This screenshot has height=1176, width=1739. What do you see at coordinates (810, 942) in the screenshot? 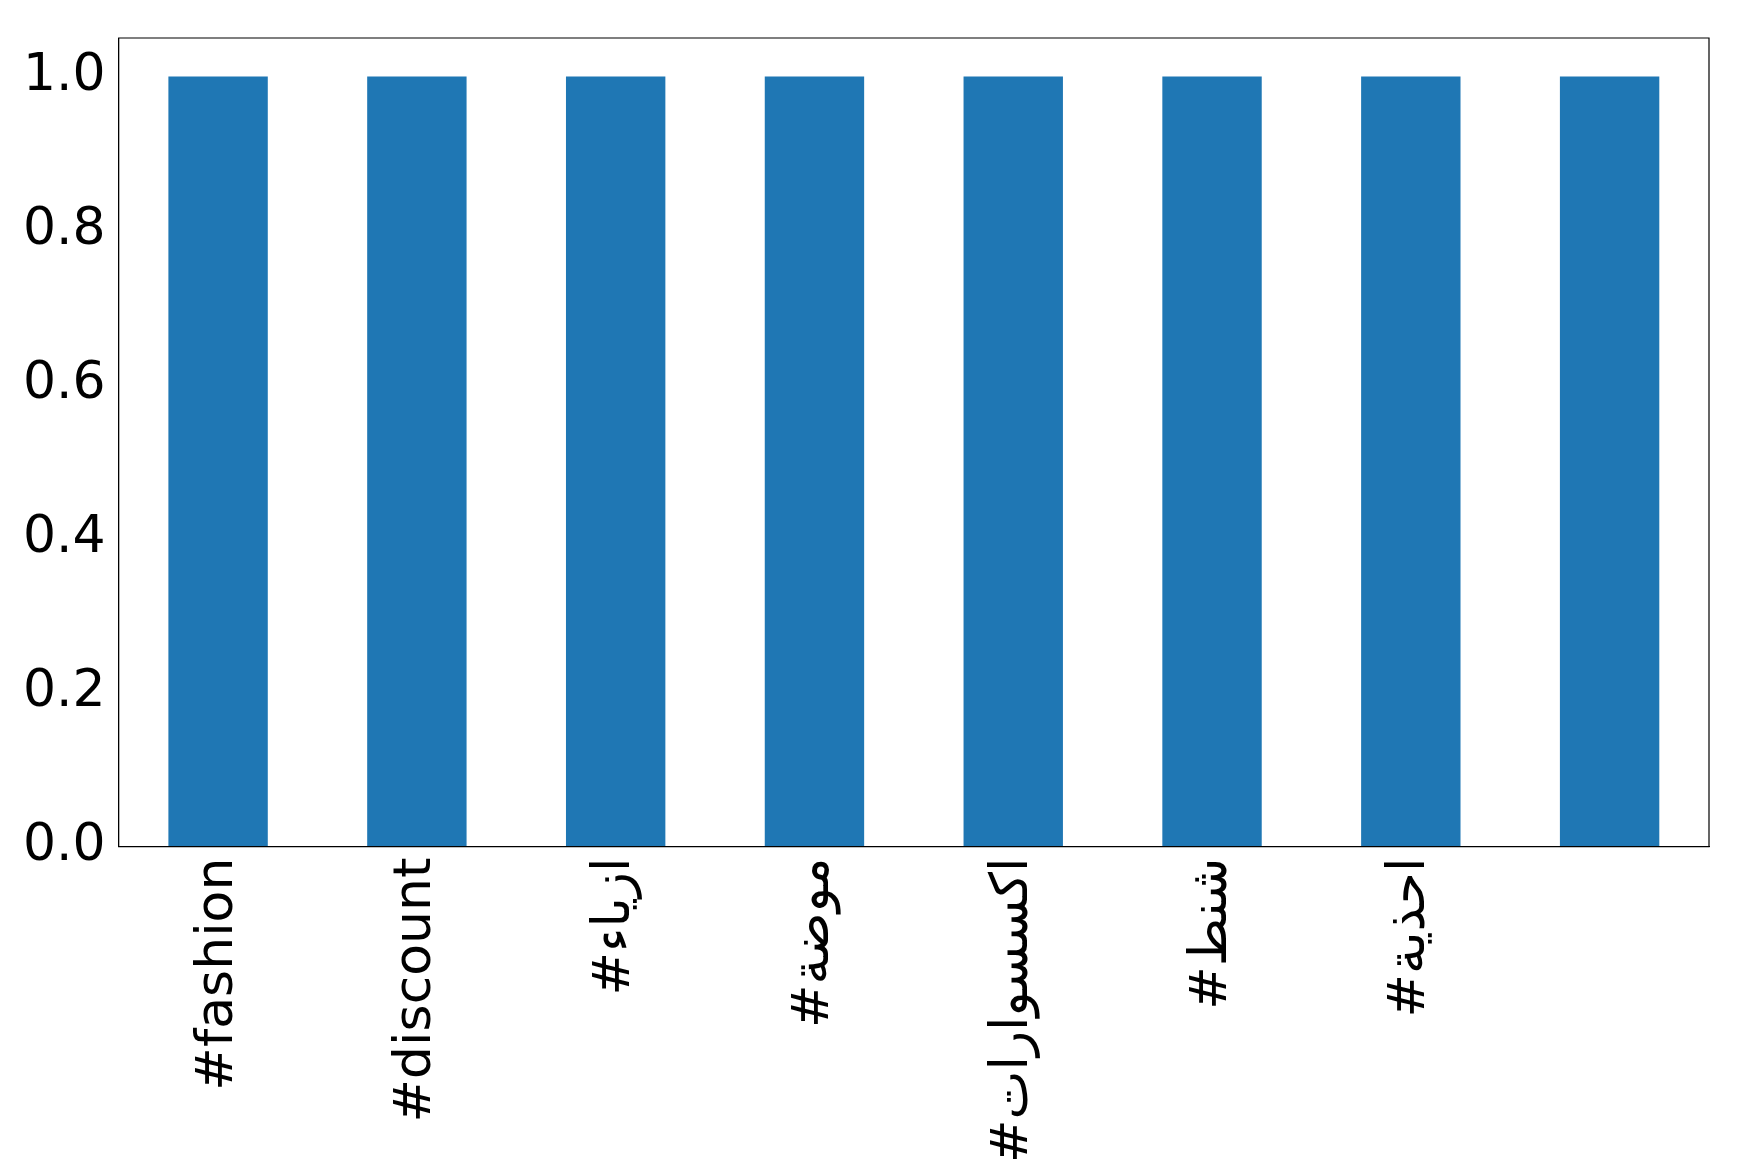
I see `x-tick-label: #موضة` at bounding box center [810, 942].